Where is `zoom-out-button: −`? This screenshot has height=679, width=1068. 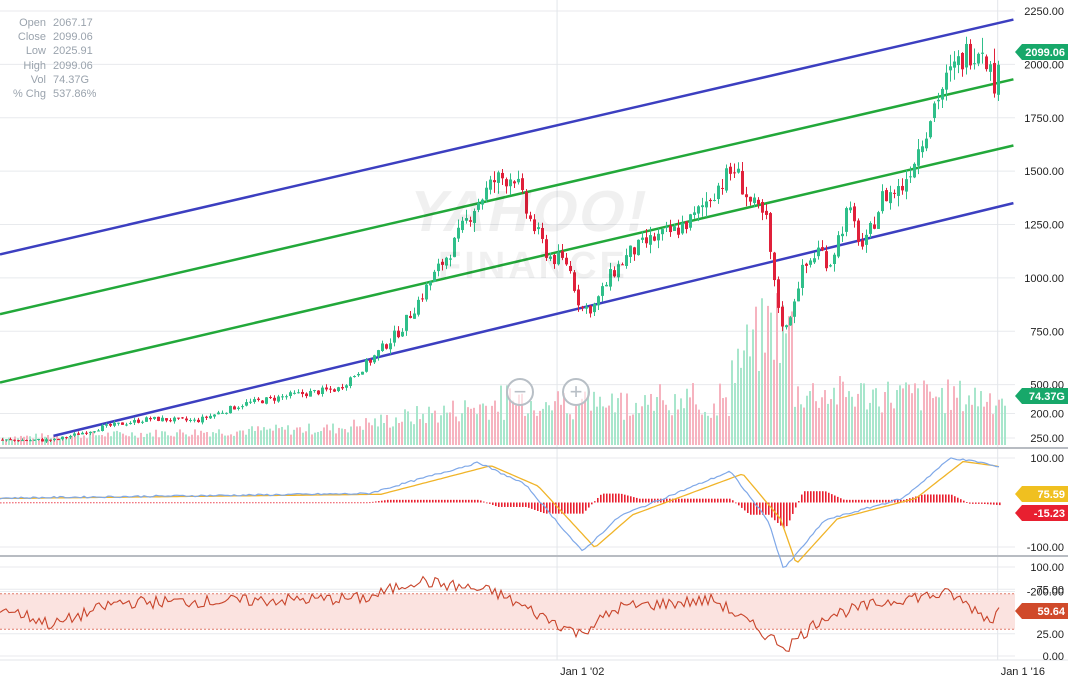
zoom-out-button: − is located at coordinates (520, 392).